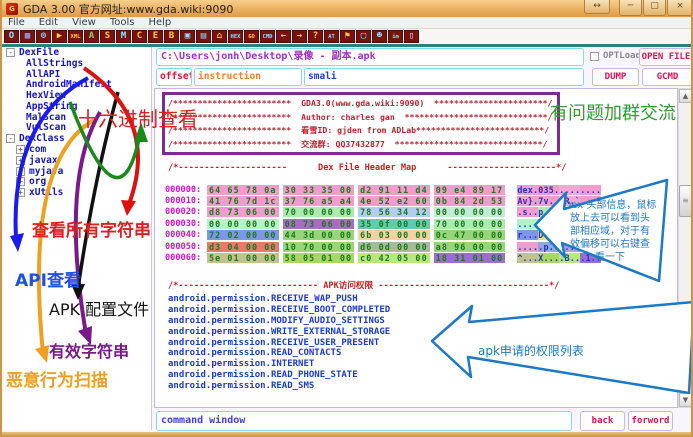  I want to click on hex-byte-group: 5e 01 00 00, so click(243, 258).